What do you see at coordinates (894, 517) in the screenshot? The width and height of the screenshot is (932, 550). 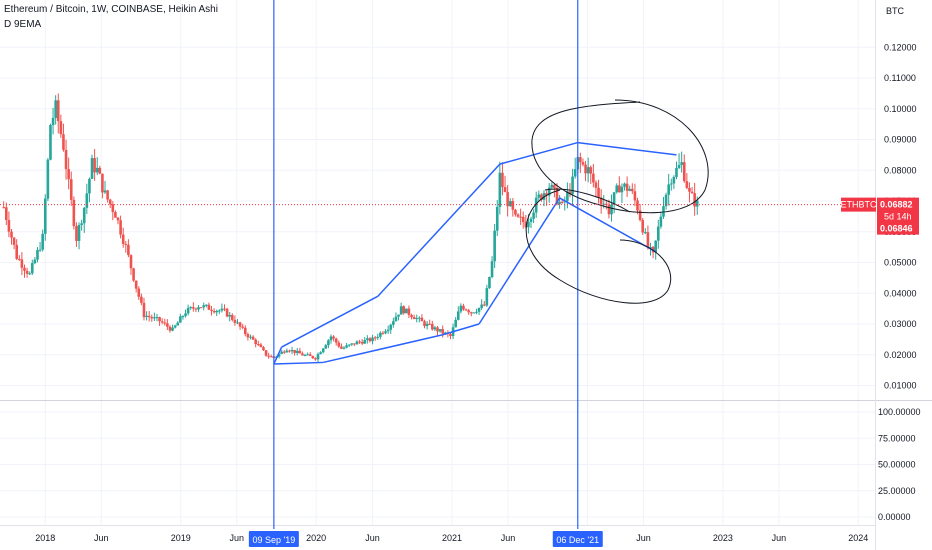 I see `osc-y-tick-label: 0.00000` at bounding box center [894, 517].